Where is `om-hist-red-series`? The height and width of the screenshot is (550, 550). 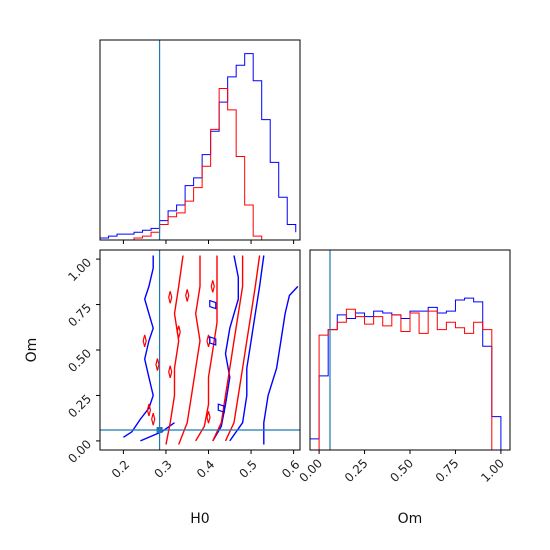
om-hist-red-series is located at coordinates (409, 379).